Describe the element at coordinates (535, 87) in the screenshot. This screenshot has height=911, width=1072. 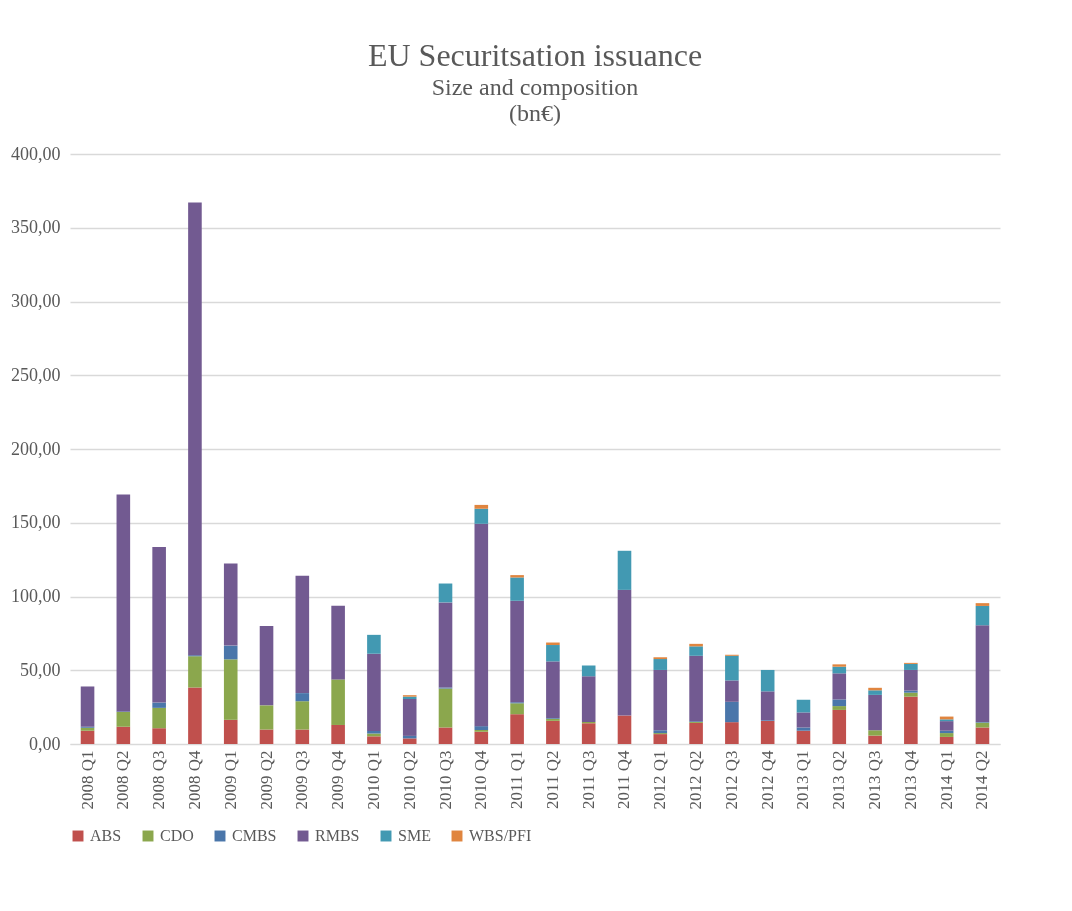
I see `chart-subtitle: Size and composition` at that location.